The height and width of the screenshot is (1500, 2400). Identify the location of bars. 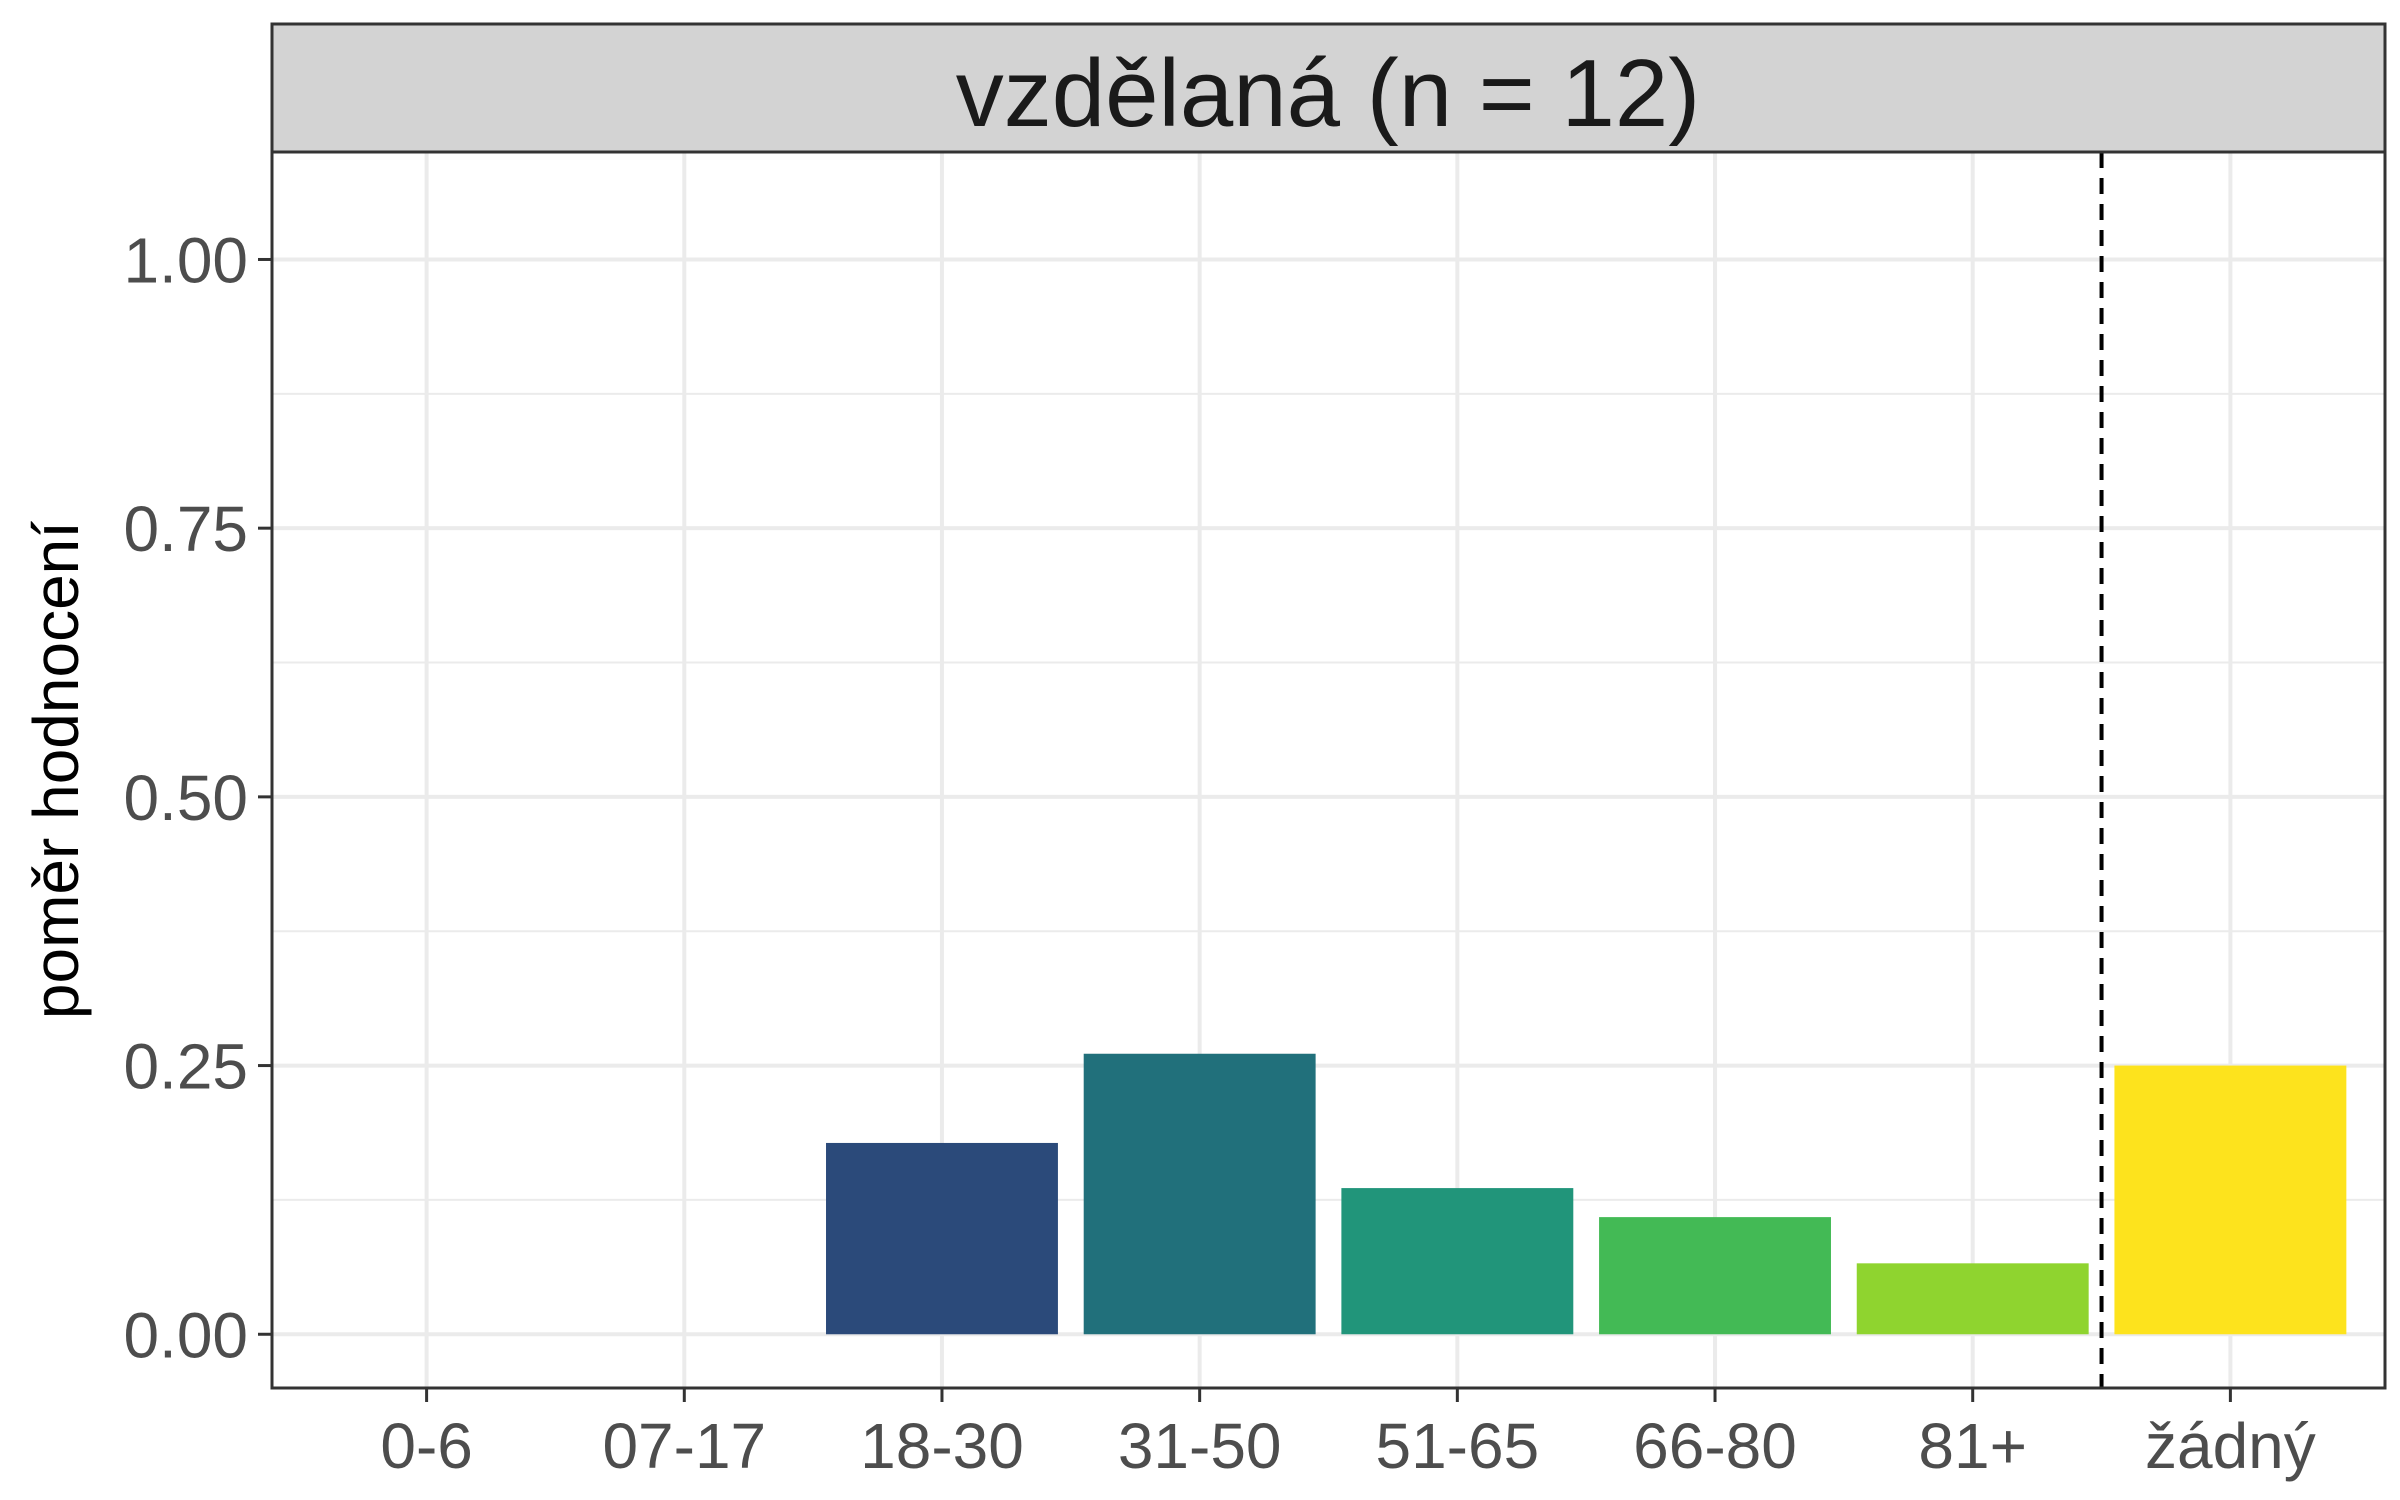
(1586, 1194).